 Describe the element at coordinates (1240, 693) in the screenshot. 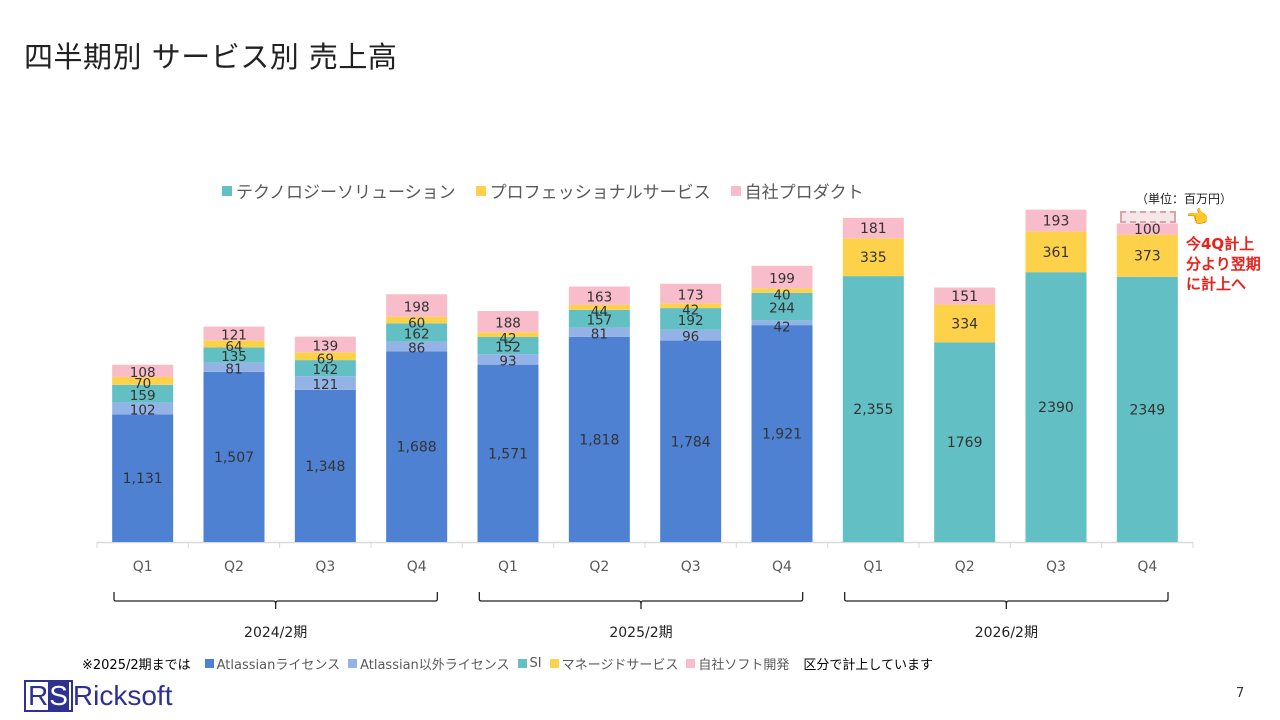

I see `page-number: 7` at that location.